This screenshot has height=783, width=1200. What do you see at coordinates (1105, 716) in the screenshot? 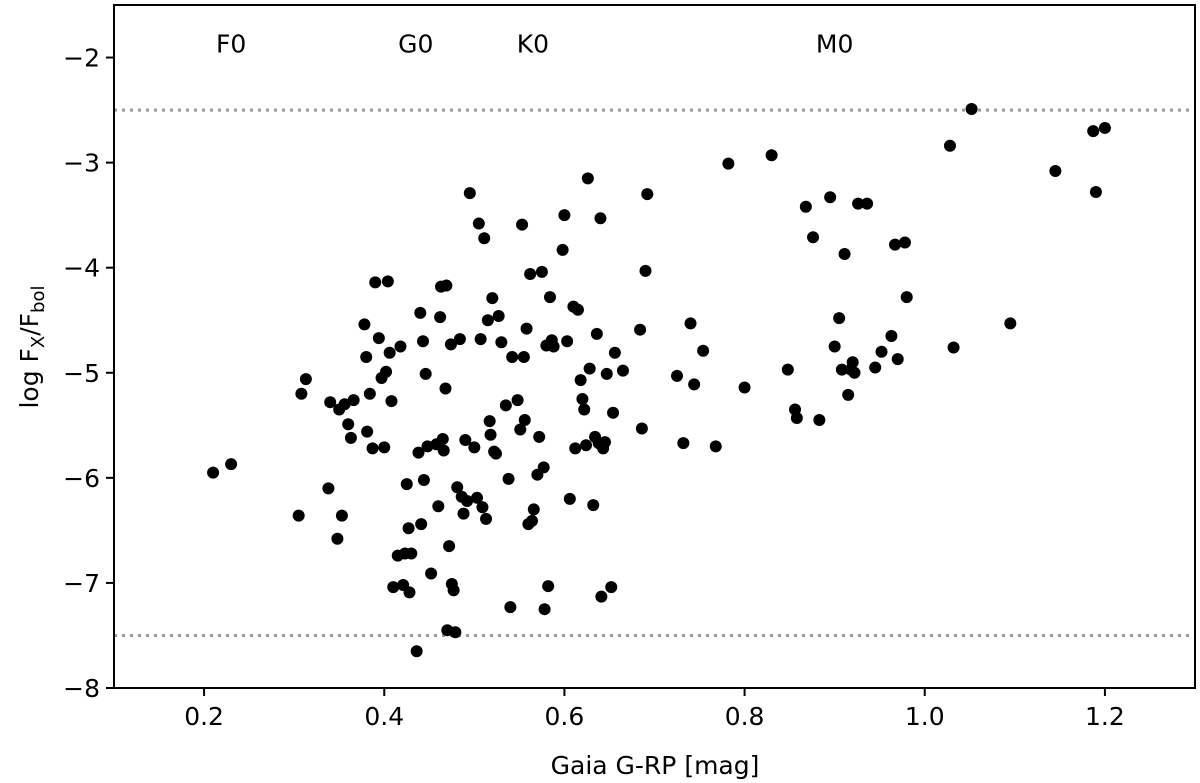
I see `x-tick-label: 1.2` at bounding box center [1105, 716].